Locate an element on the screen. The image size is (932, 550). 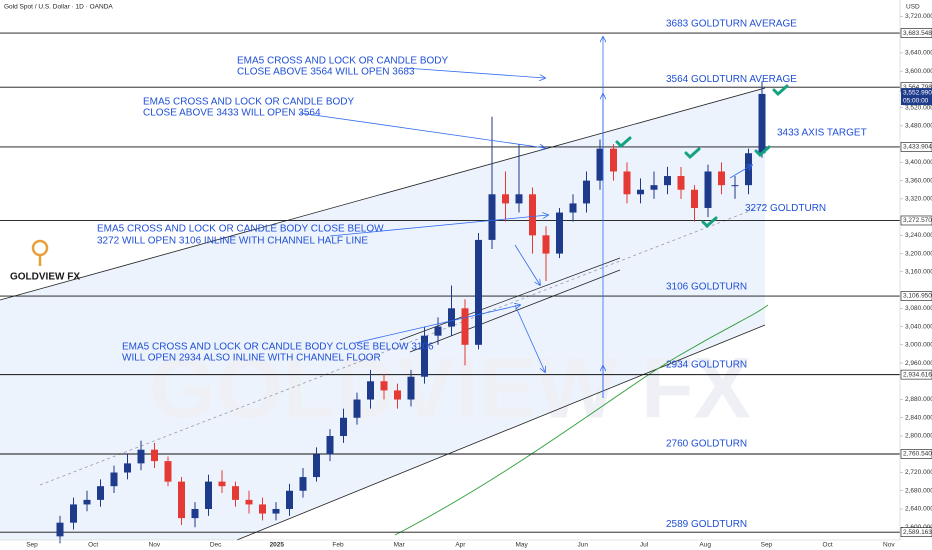
annotation: CLOSE ABOVE 3433 WILL OPEN 3564 is located at coordinates (232, 113).